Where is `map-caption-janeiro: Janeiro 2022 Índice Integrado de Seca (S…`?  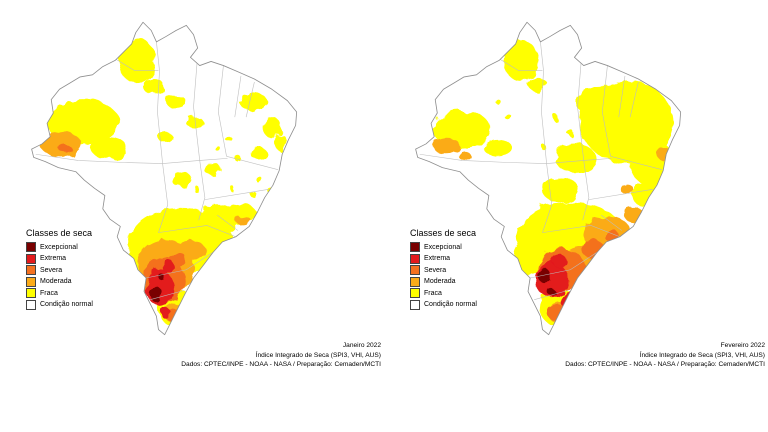 map-caption-janeiro: Janeiro 2022 Índice Integrado de Seca (S… is located at coordinates (281, 355).